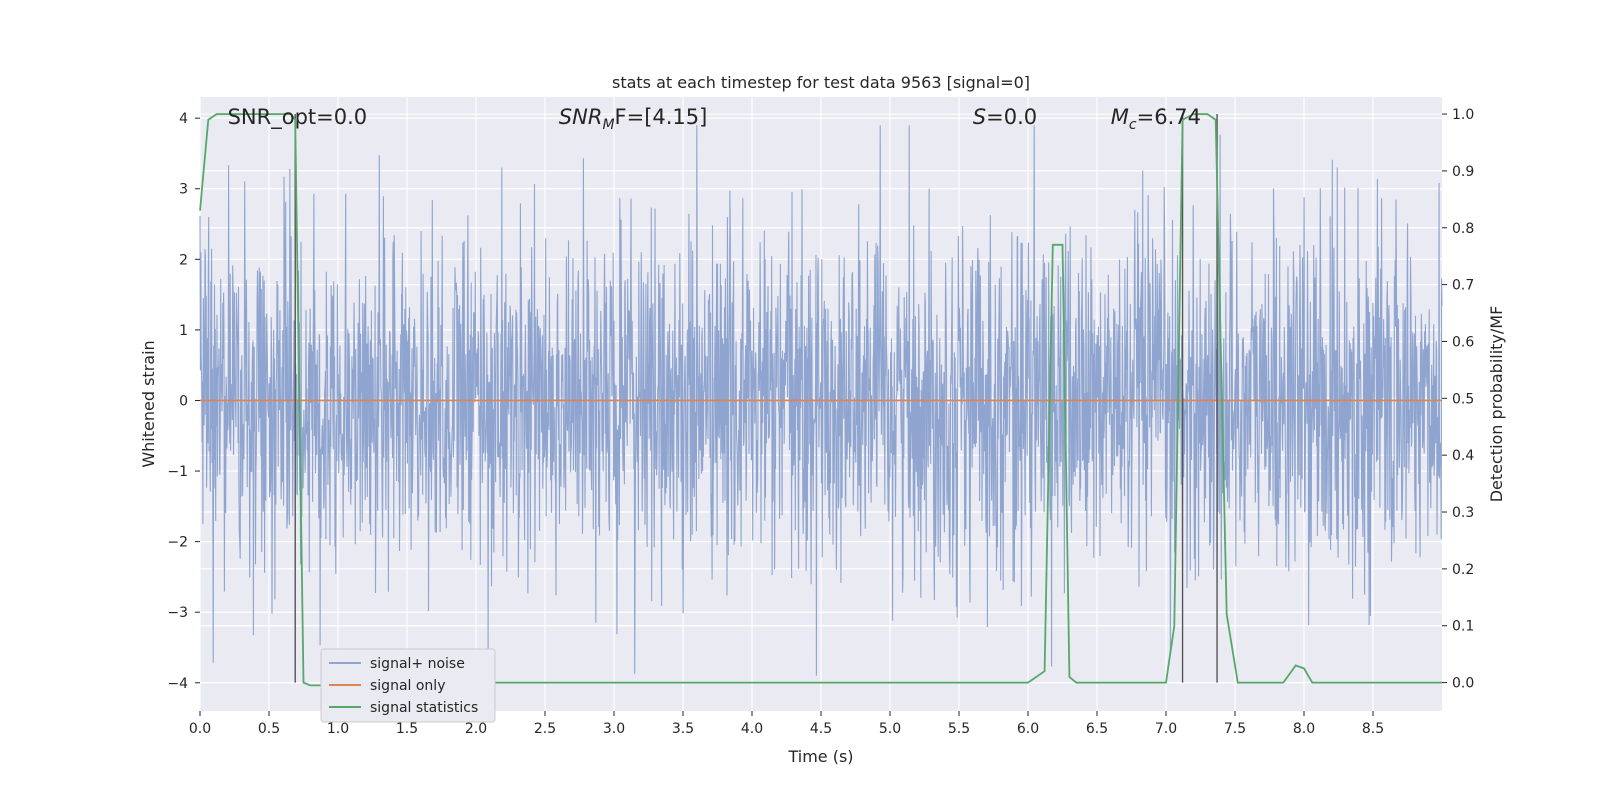 The image size is (1600, 800). What do you see at coordinates (1463, 342) in the screenshot?
I see `y-tick-label-right: 0.6` at bounding box center [1463, 342].